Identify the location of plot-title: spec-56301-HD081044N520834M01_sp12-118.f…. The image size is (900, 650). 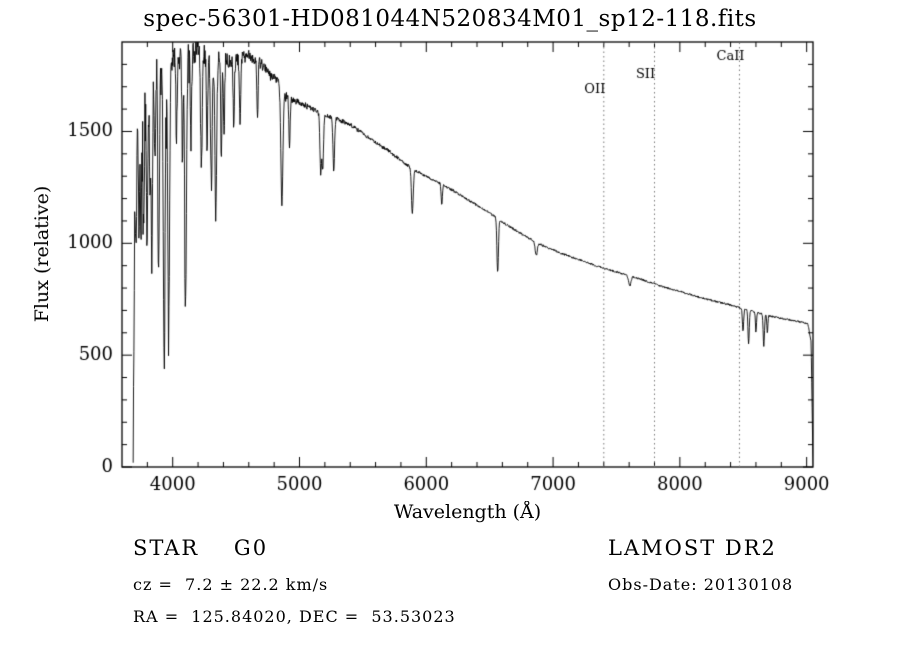
(450, 19).